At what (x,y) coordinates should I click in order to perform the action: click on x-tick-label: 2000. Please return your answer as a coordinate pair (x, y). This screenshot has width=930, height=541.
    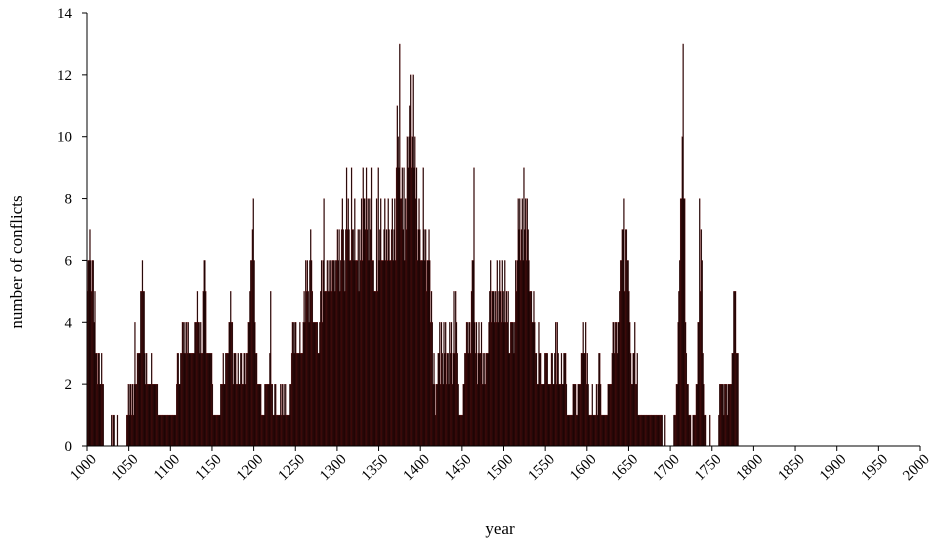
    Looking at the image, I should click on (915, 468).